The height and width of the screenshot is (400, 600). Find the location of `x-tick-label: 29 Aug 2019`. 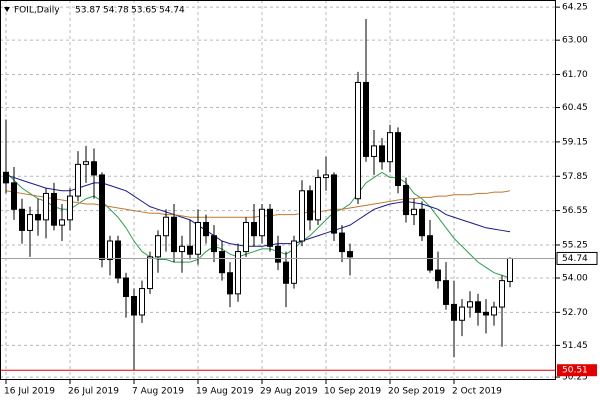

x-tick-label: 29 Aug 2019 is located at coordinates (289, 392).